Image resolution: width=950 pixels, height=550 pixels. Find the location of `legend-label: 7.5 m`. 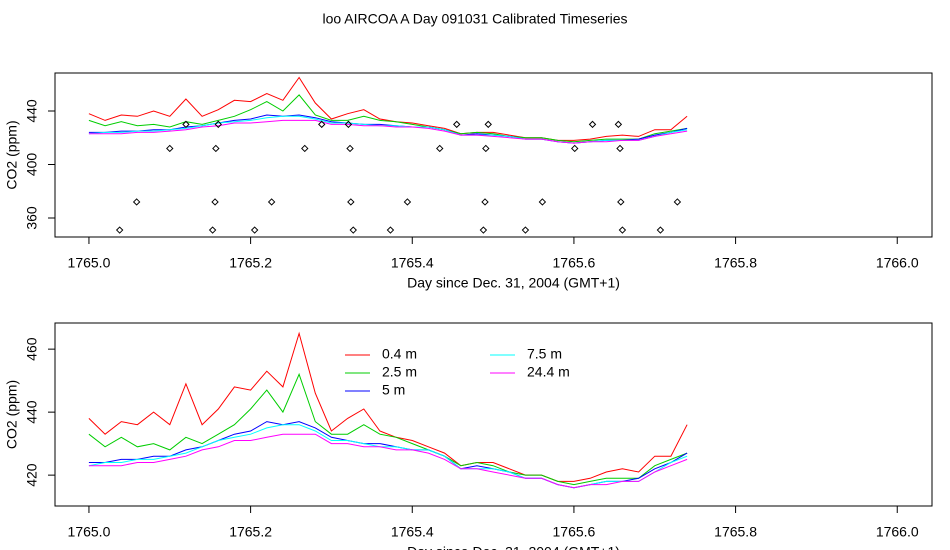

legend-label: 7.5 m is located at coordinates (544, 354).